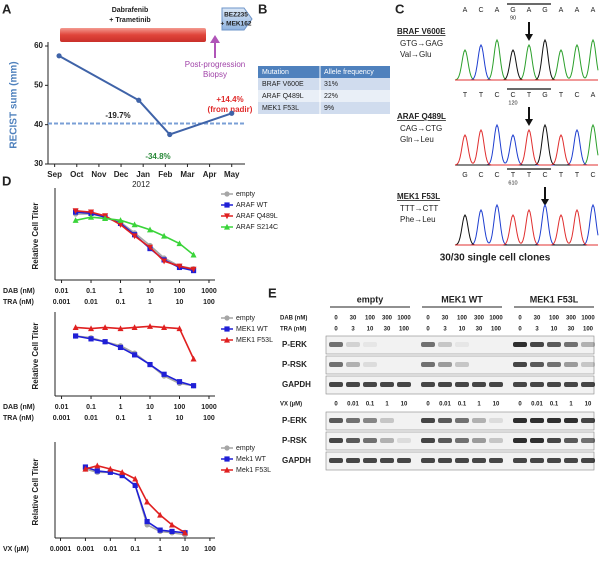  I want to click on x-tick-label: 1000, so click(209, 291).